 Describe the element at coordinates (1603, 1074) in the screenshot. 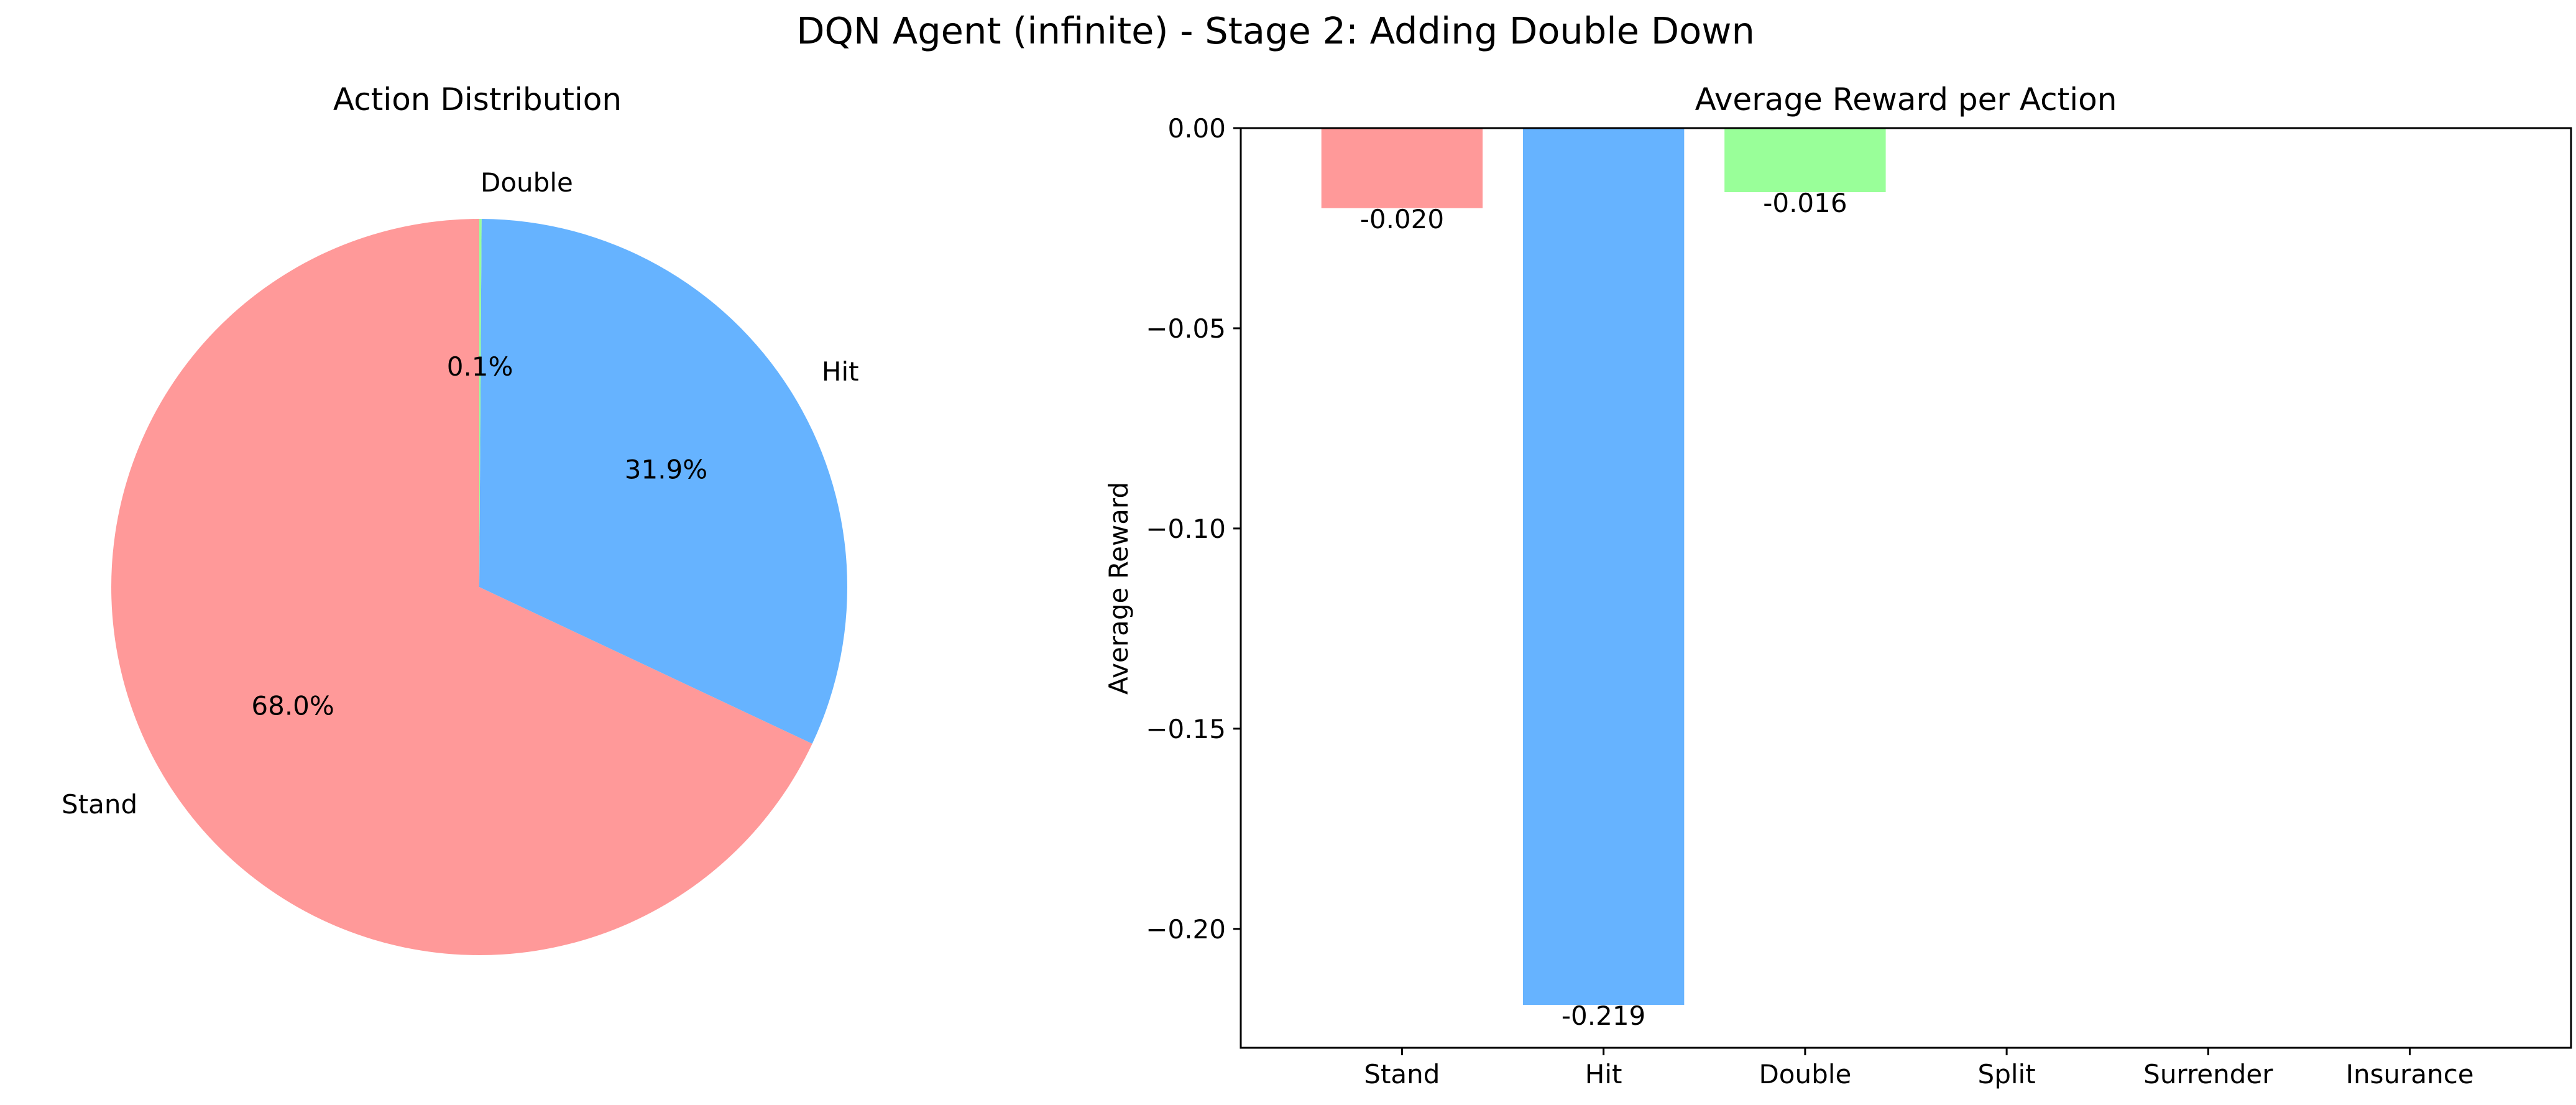

I see `x-tick-label-hit: Hit` at that location.